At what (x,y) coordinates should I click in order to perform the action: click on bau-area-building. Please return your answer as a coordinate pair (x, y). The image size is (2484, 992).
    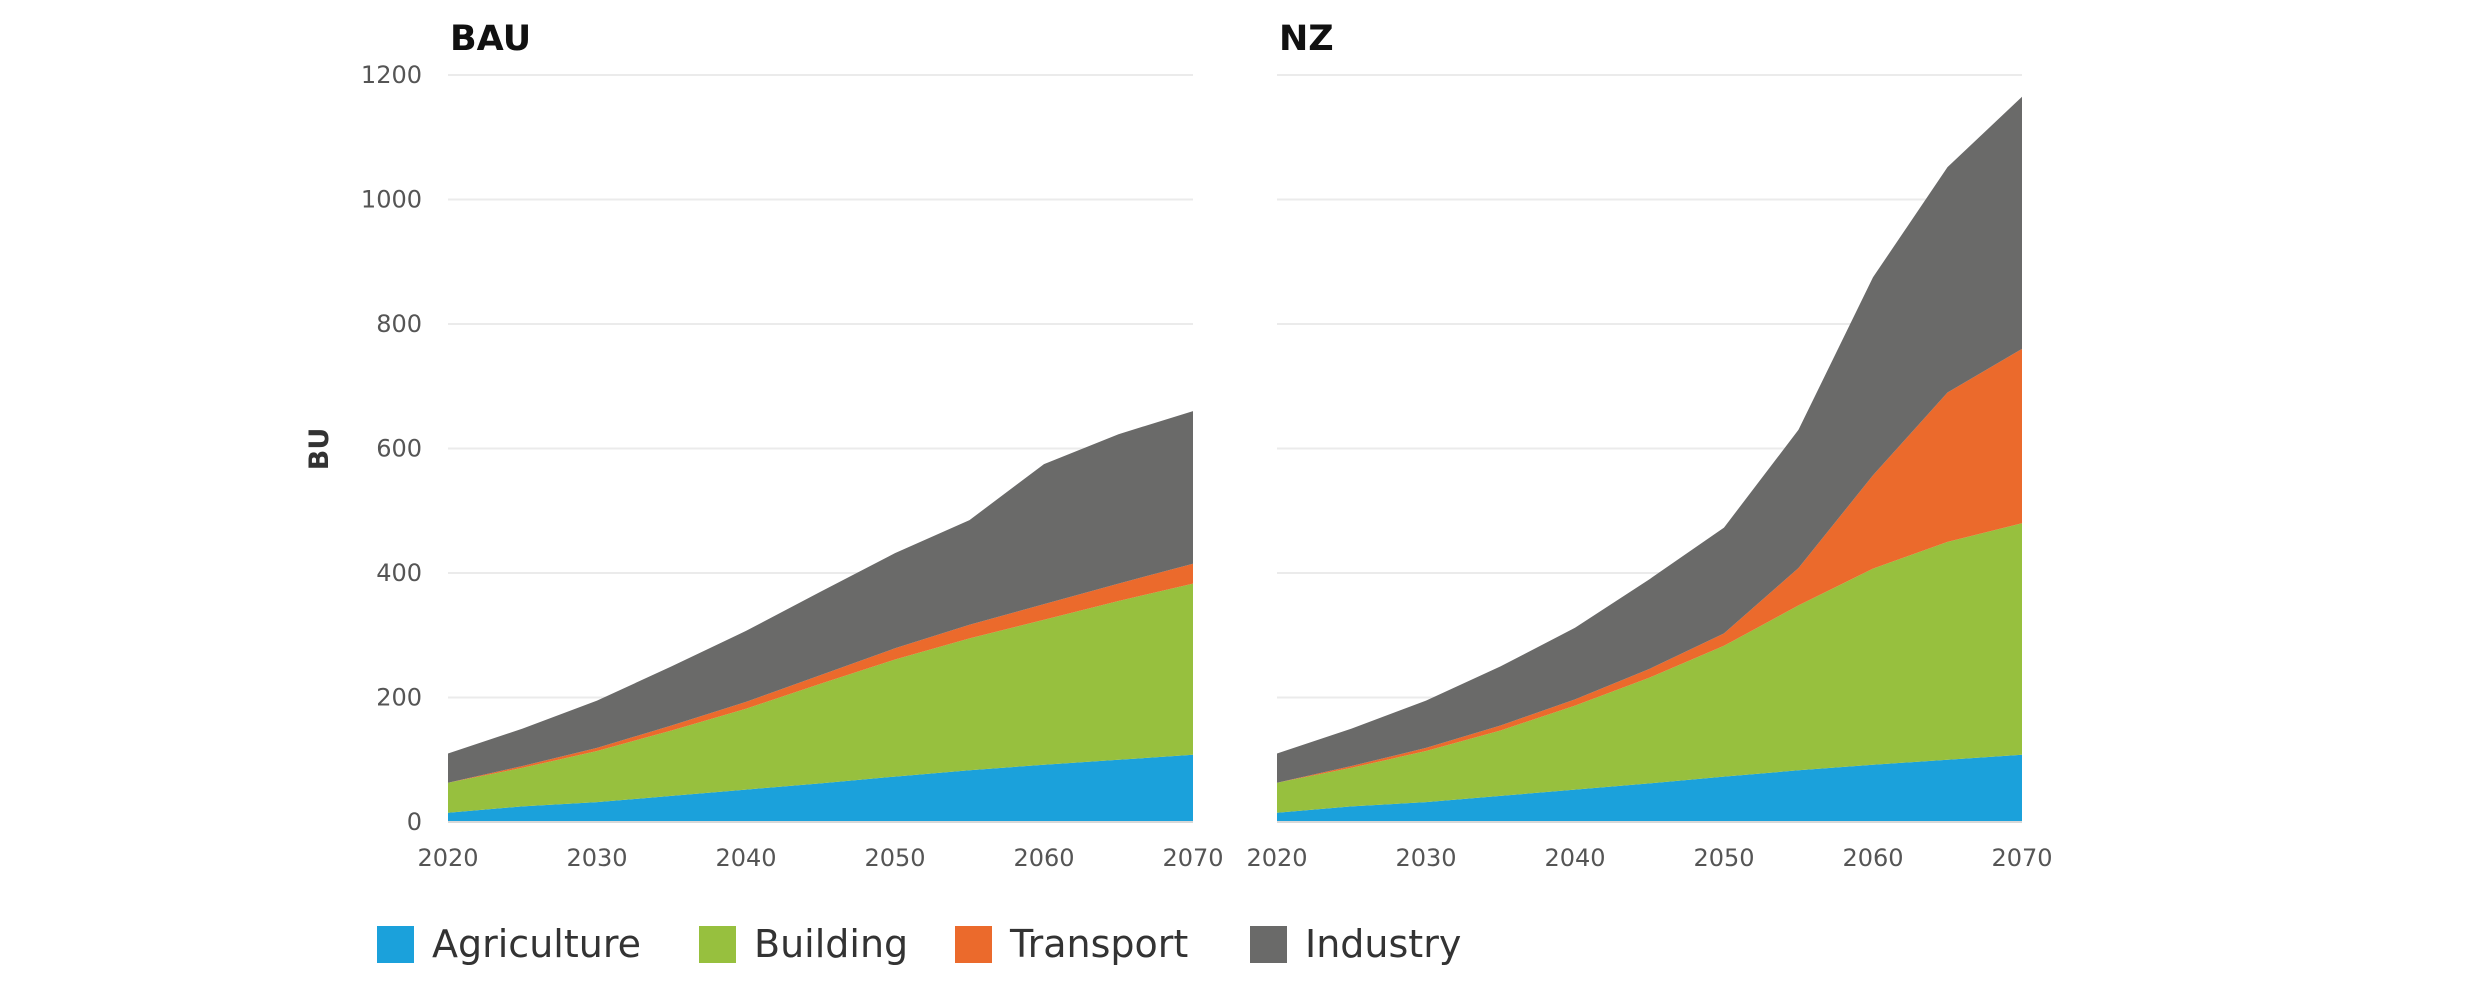
    Looking at the image, I should click on (820, 698).